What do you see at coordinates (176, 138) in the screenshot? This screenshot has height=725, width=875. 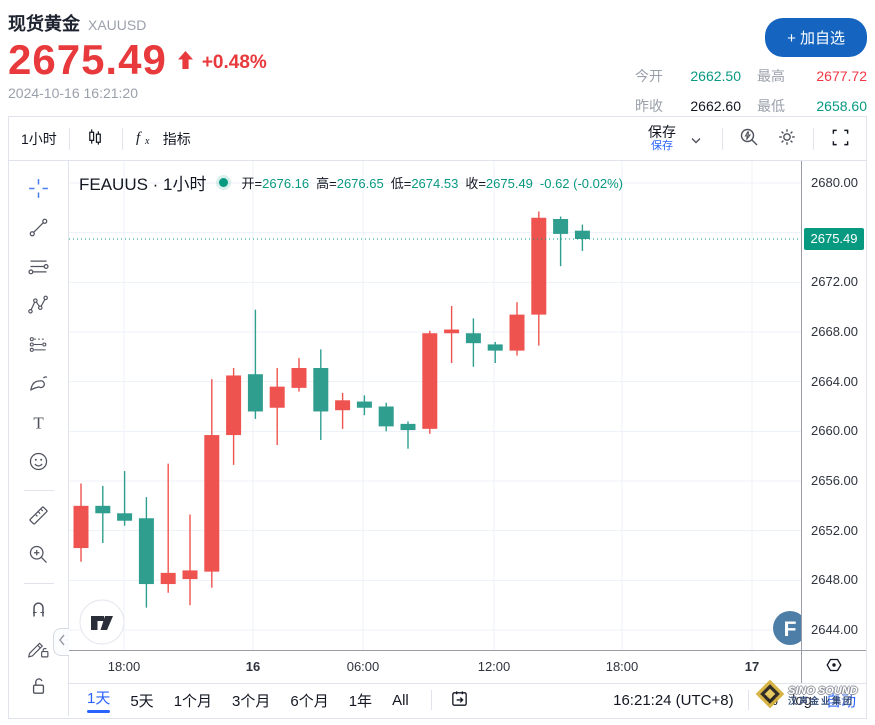 I see `indicators-label: 指标` at bounding box center [176, 138].